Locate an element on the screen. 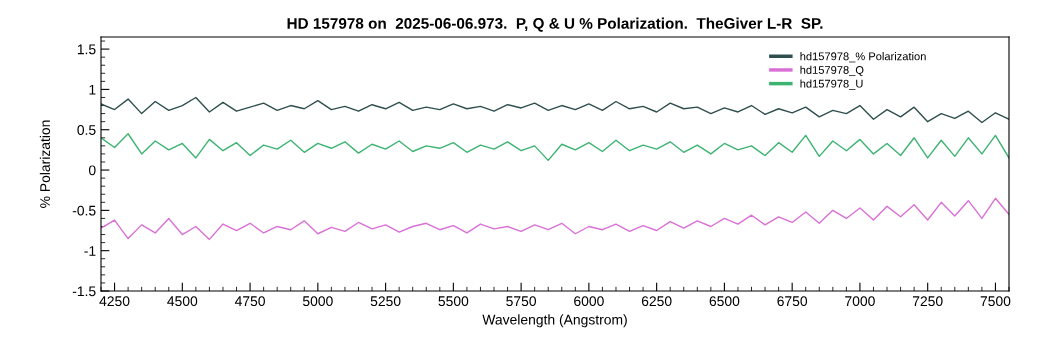  y-tick-label: -1.5 is located at coordinates (84, 291).